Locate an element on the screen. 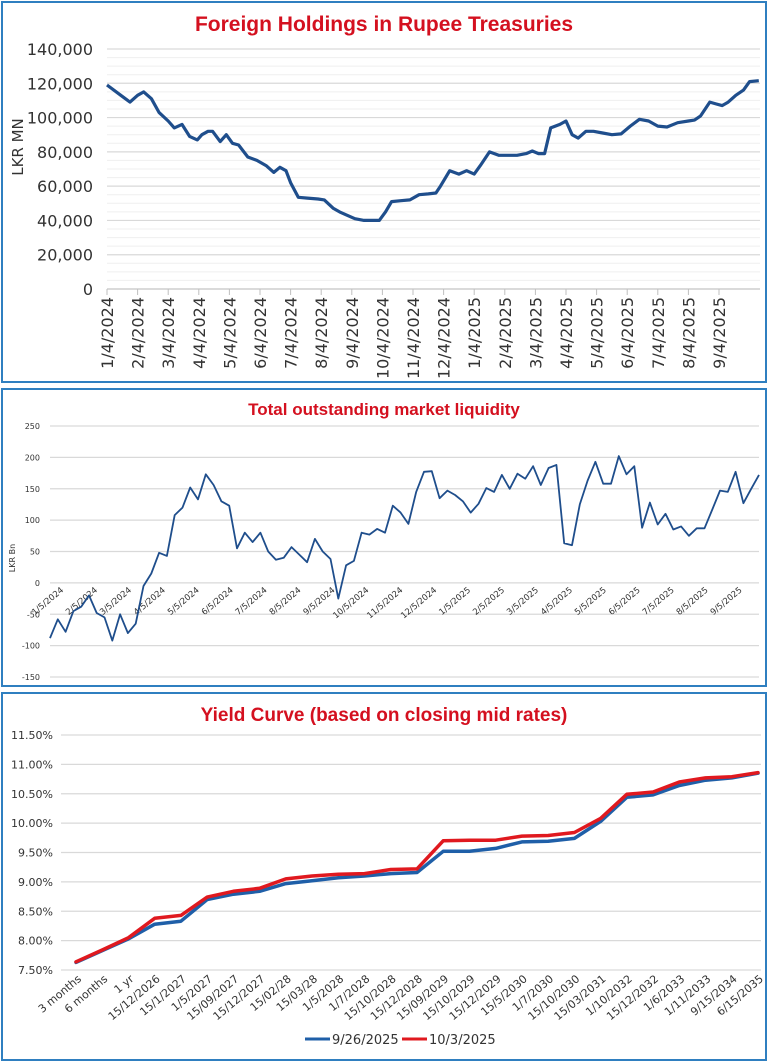  y-tick-label: 120,000 is located at coordinates (60, 83).